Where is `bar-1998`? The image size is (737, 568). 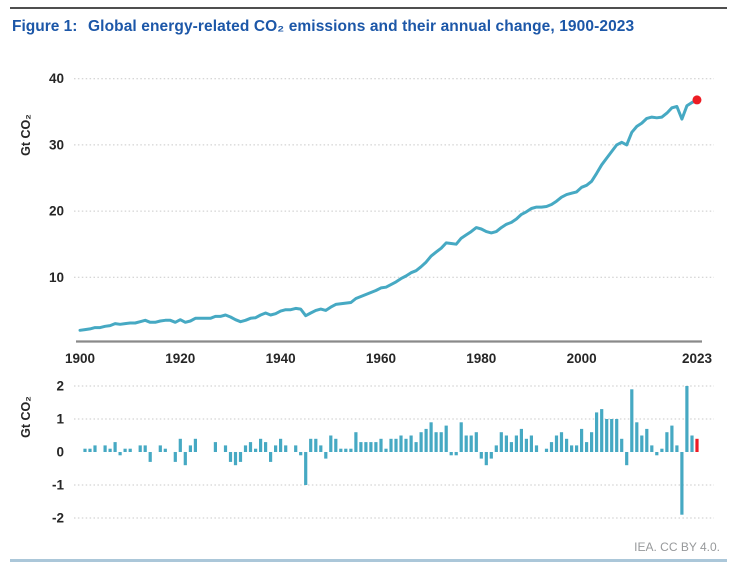
bar-1998 is located at coordinates (572, 448).